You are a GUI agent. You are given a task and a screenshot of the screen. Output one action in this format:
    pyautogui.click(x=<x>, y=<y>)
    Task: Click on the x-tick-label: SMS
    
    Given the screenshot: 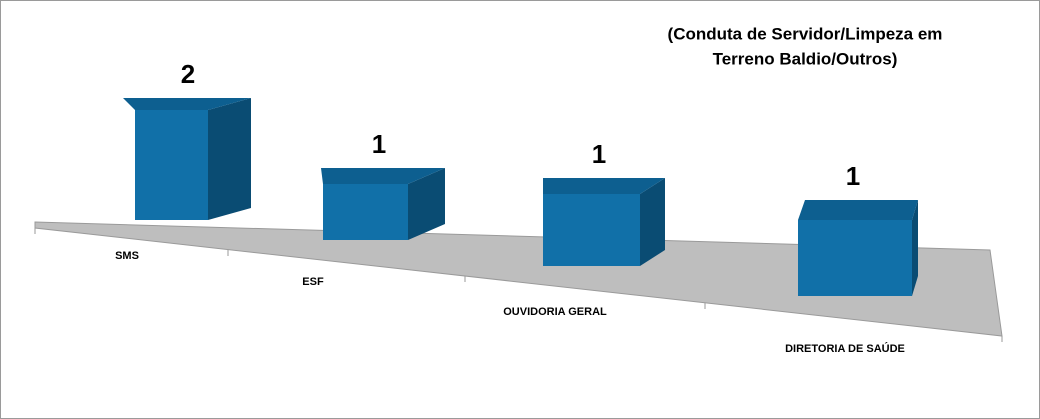 What is the action you would take?
    pyautogui.click(x=127, y=256)
    